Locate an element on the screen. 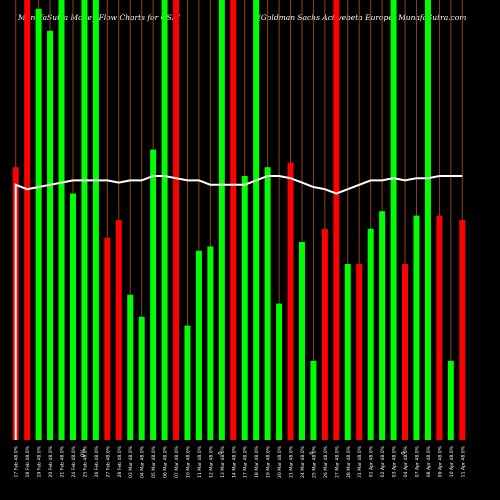 The image size is (500, 500). x-tick-label: 26 Mar 48.0% is located at coordinates (326, 461).